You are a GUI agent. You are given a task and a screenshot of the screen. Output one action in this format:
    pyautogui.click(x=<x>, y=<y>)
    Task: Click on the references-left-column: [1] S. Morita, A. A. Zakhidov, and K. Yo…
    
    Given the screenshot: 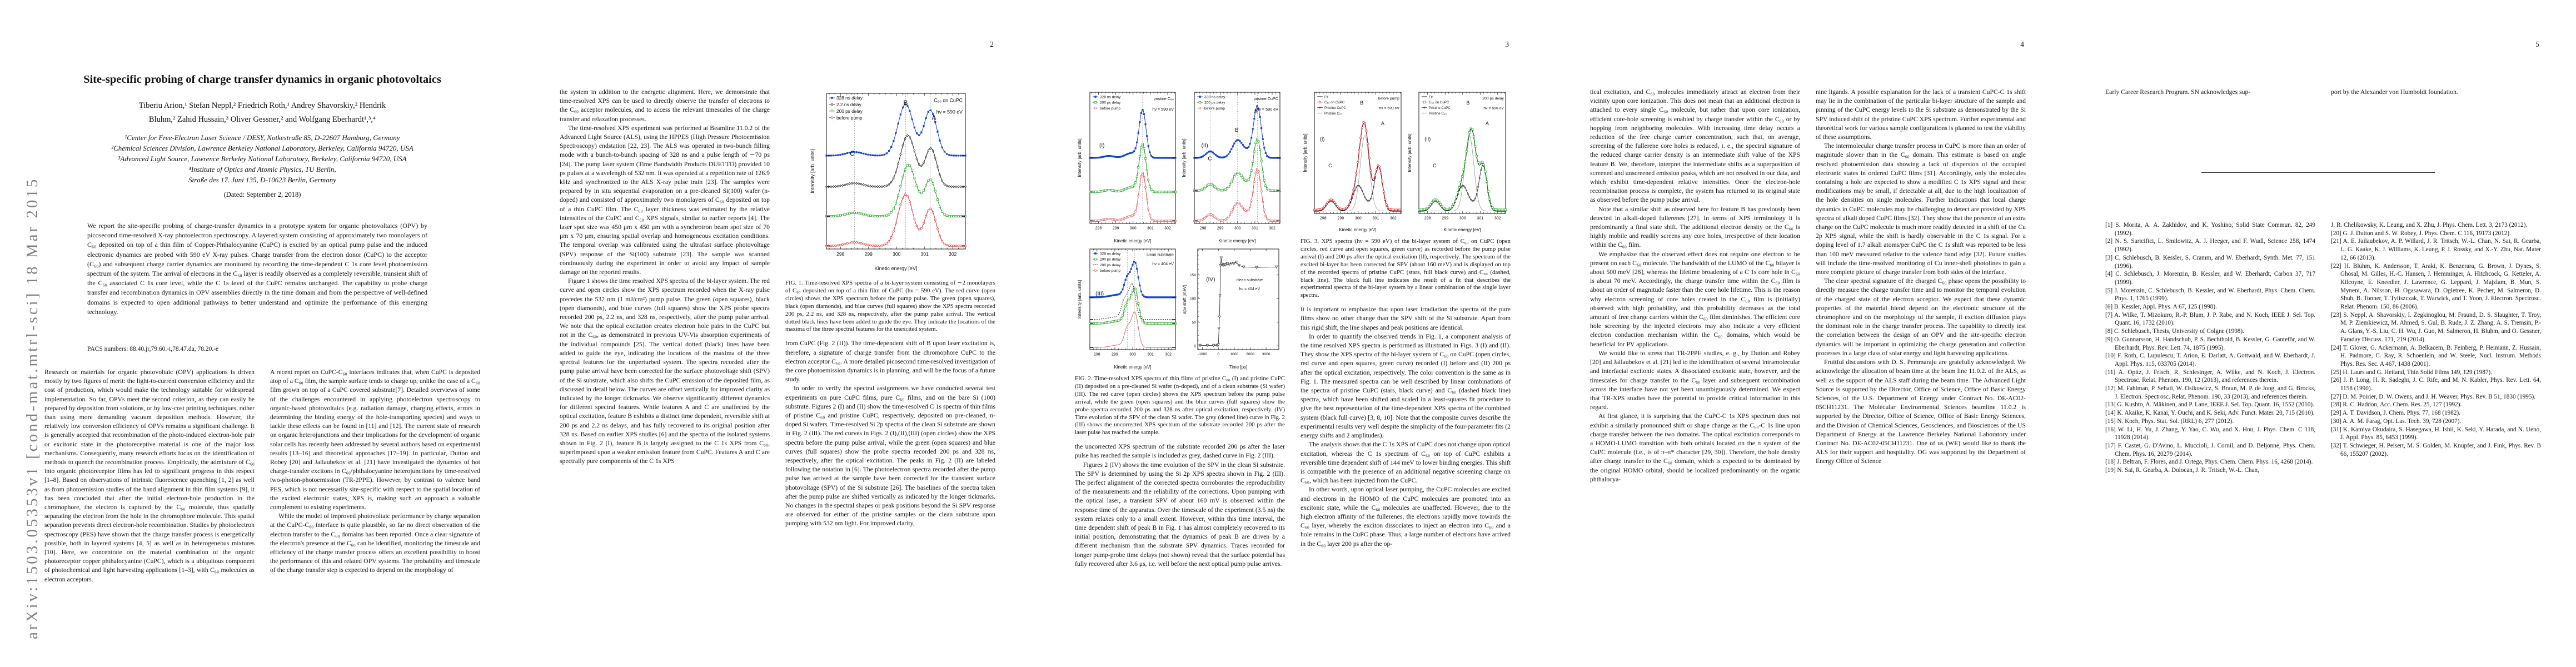 What is the action you would take?
    pyautogui.click(x=2210, y=348)
    